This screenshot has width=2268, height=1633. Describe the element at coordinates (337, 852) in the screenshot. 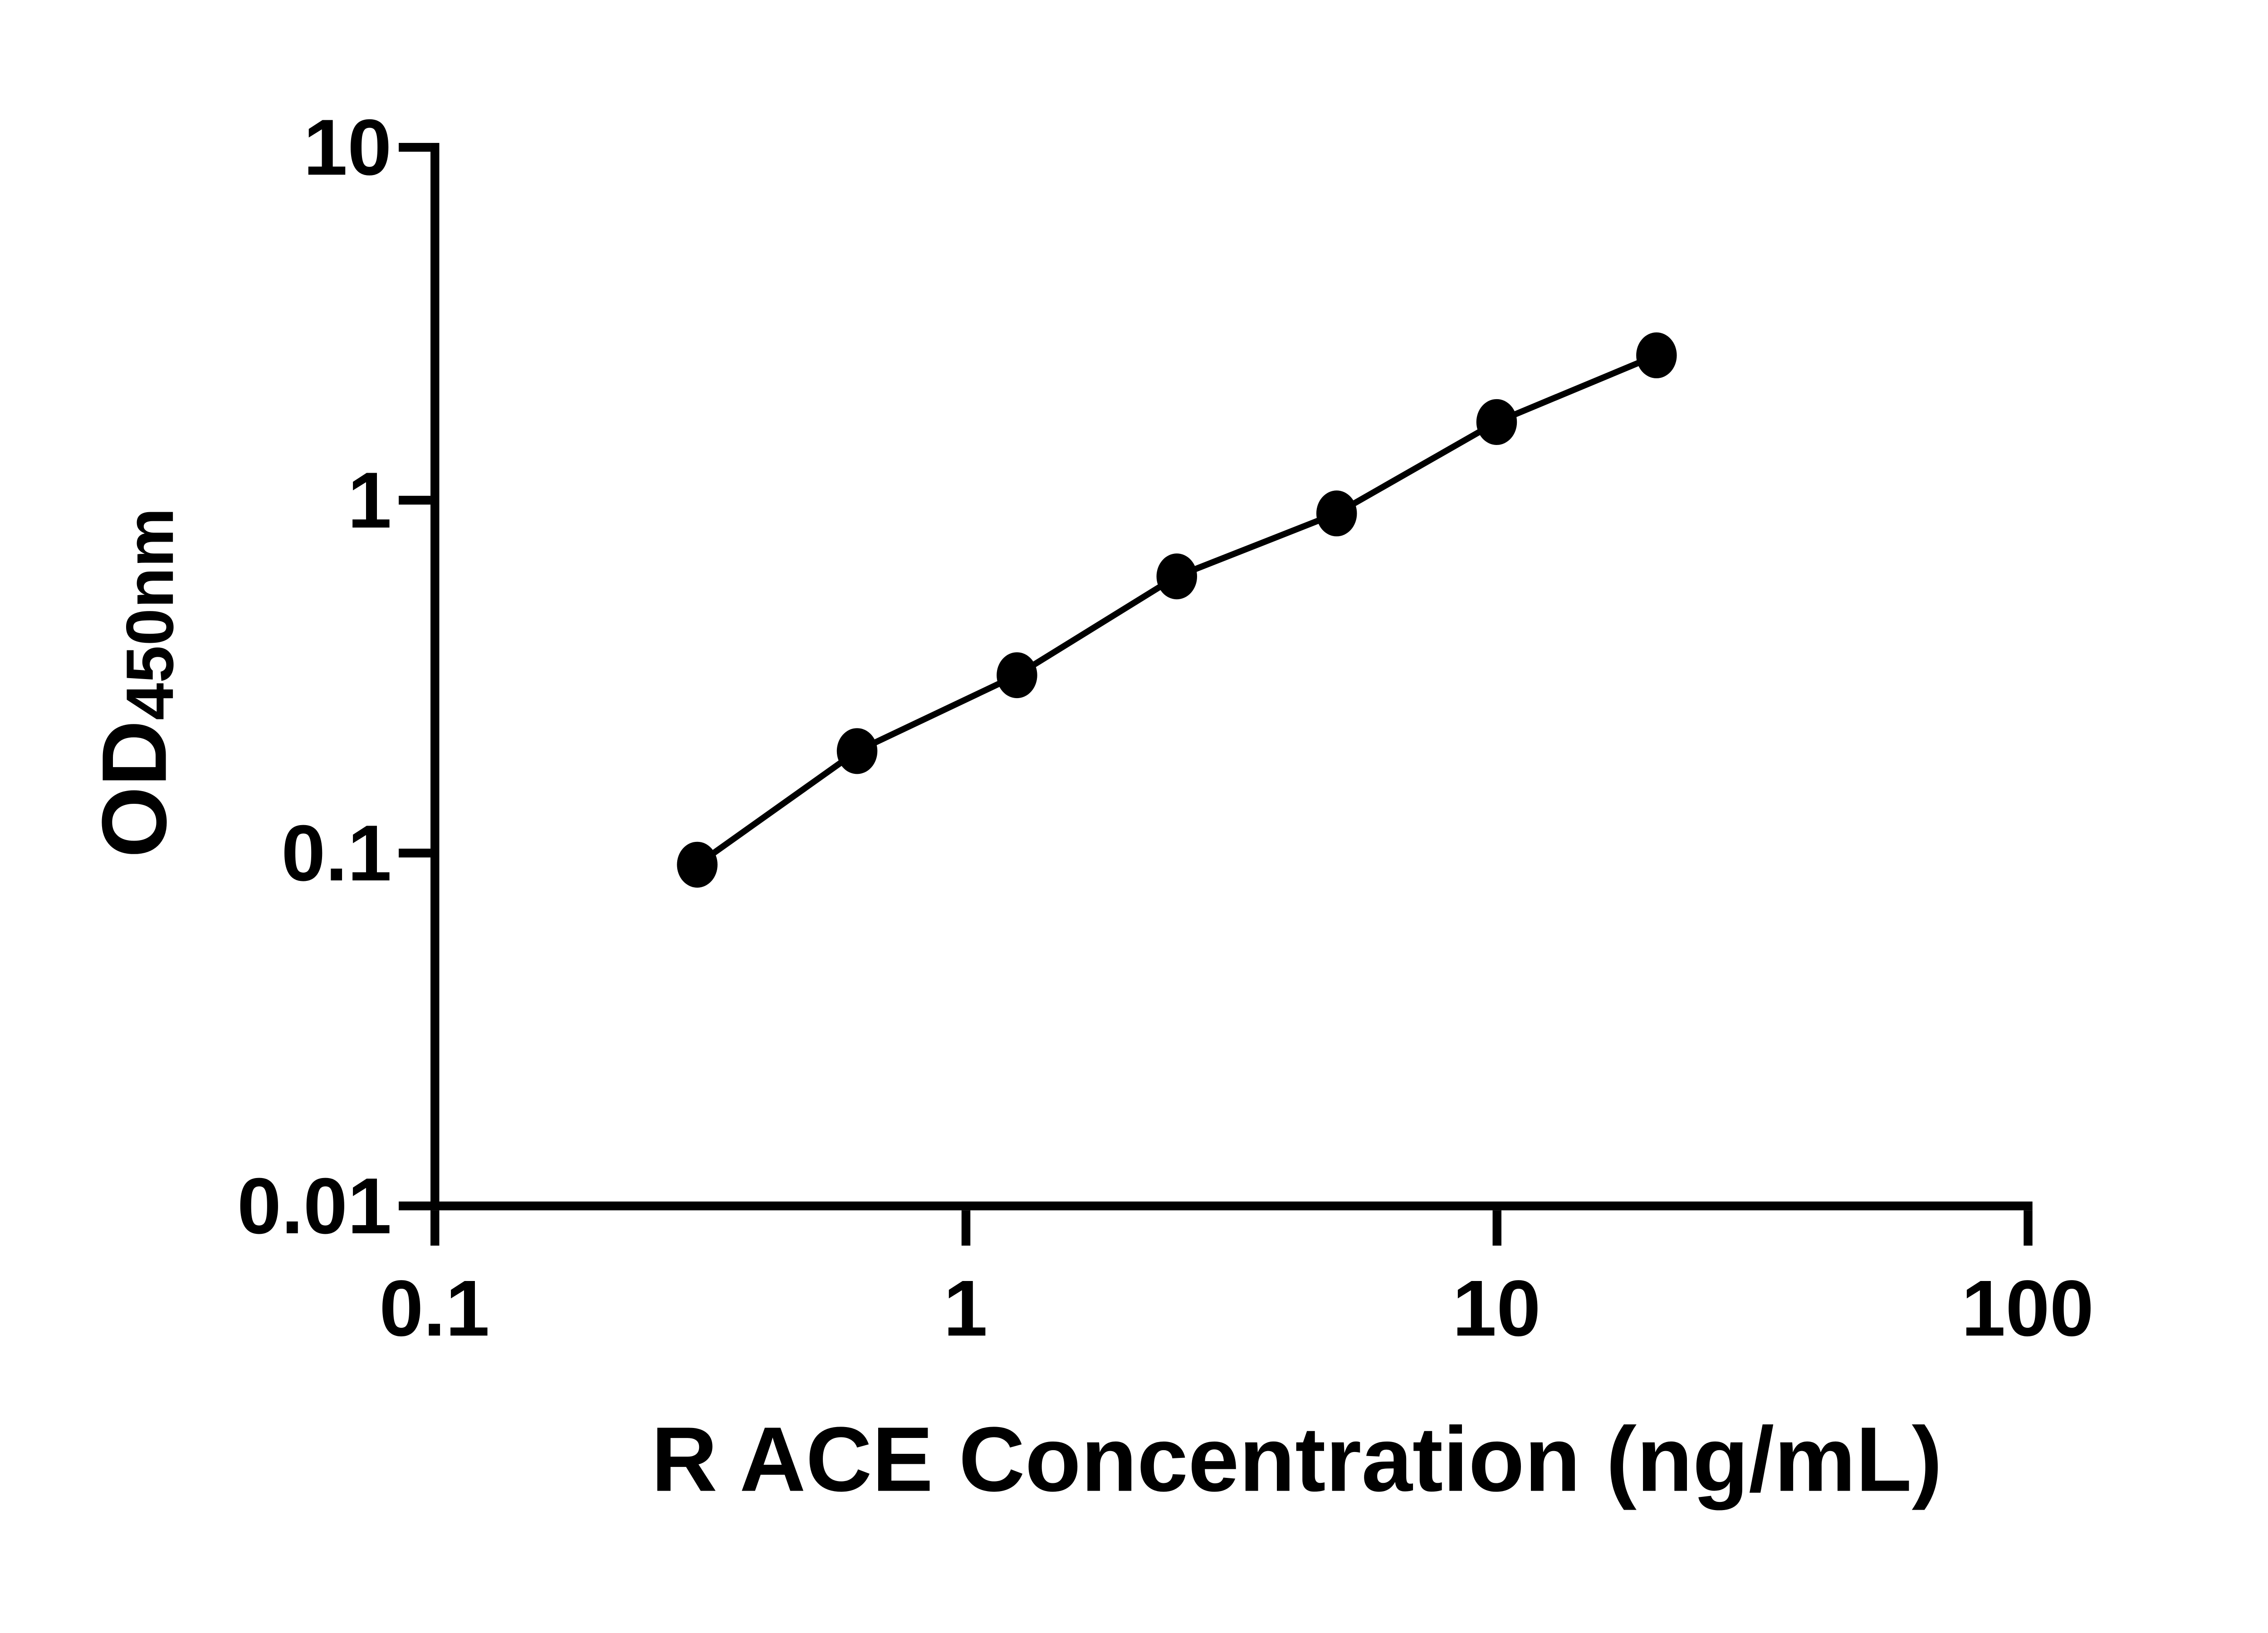

I see `y-tick-label-0_1: 0.1` at that location.